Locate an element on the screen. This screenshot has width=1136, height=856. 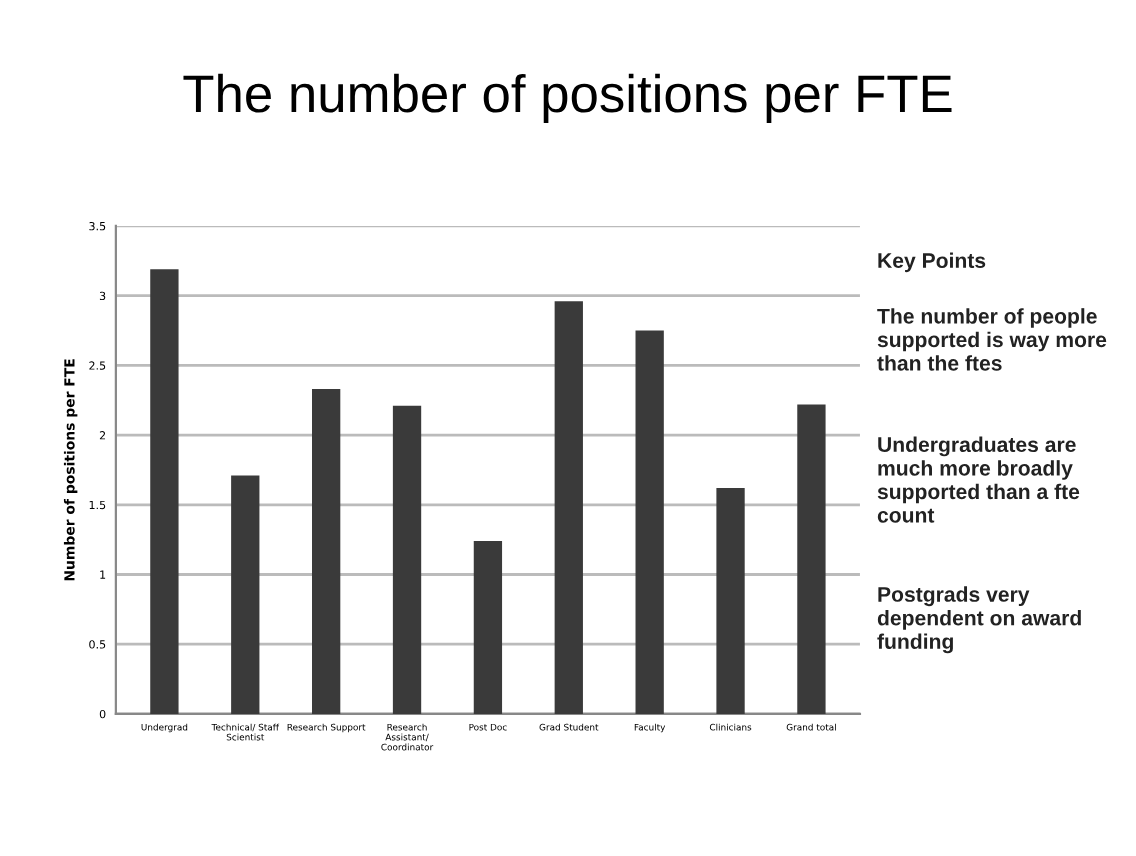
text: The number of people supported is way more than the ftes is located at coordinates (992, 339).